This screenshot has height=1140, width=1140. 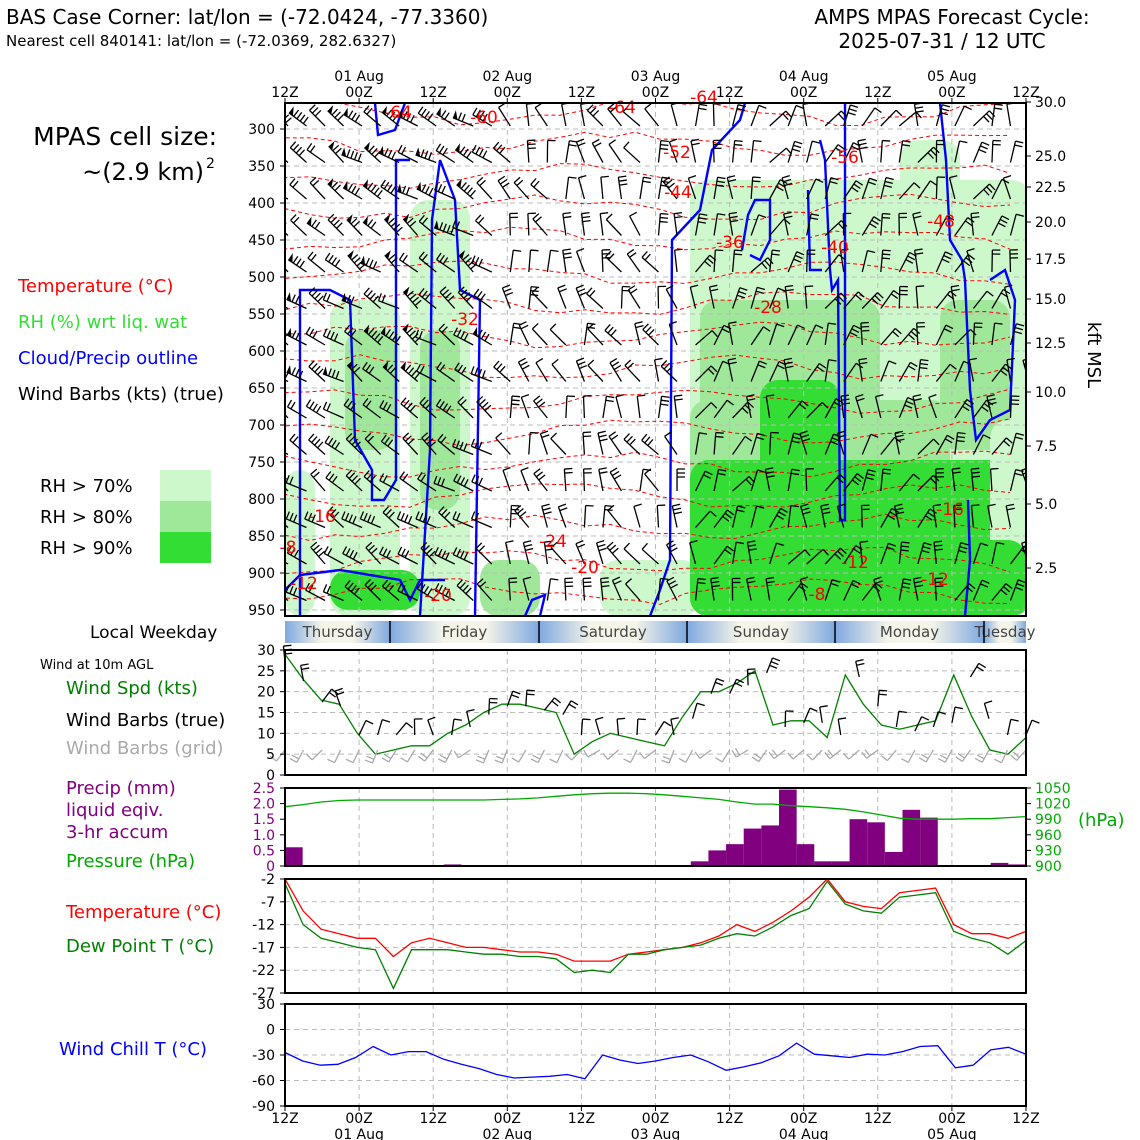 What do you see at coordinates (358, 93) in the screenshot?
I see `top-time-label: 00Z` at bounding box center [358, 93].